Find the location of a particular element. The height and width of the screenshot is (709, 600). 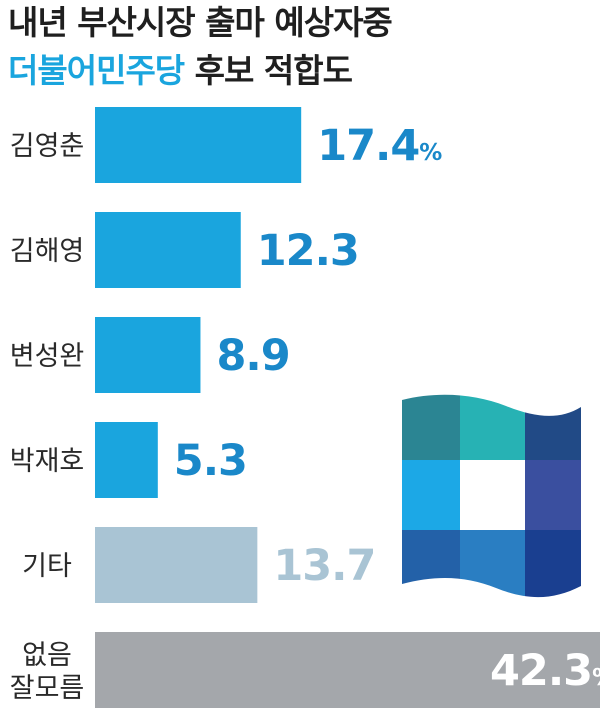

category-label-5: 기타 is located at coordinates (47, 566).